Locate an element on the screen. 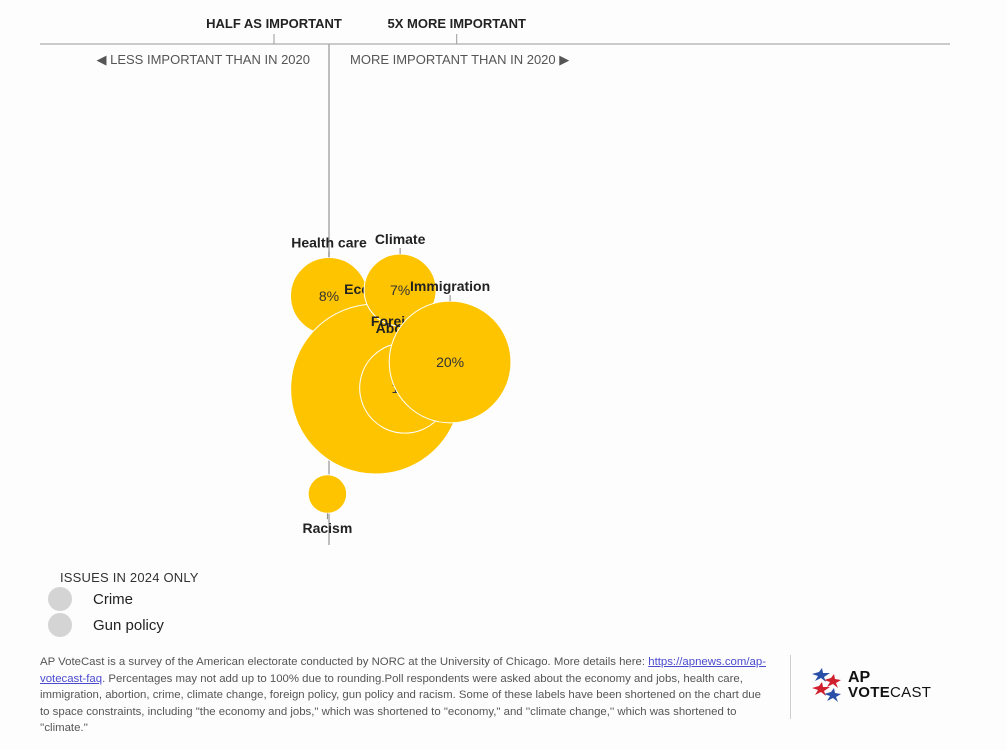  legend-label-crime: Crime is located at coordinates (113, 599).